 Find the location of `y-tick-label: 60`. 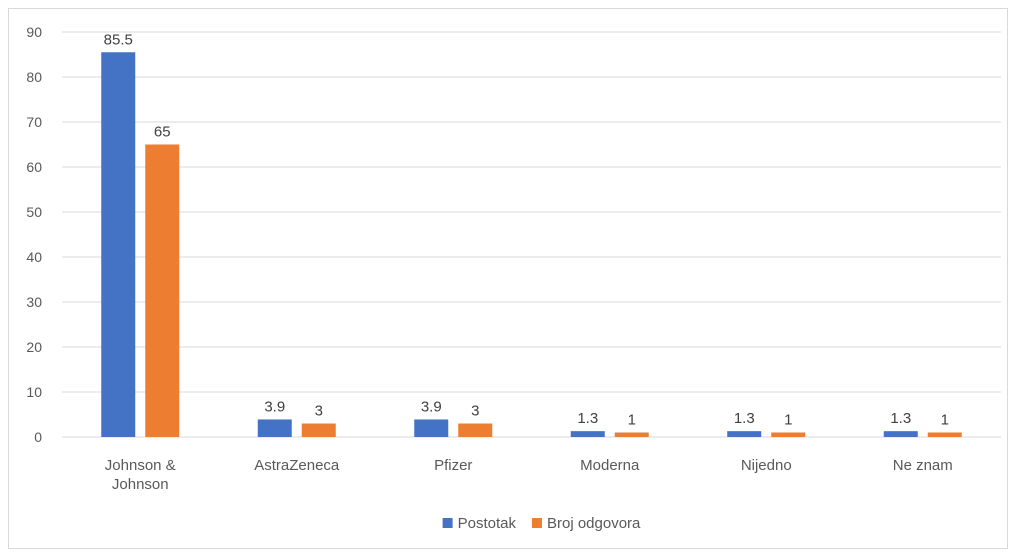

y-tick-label: 60 is located at coordinates (34, 167).